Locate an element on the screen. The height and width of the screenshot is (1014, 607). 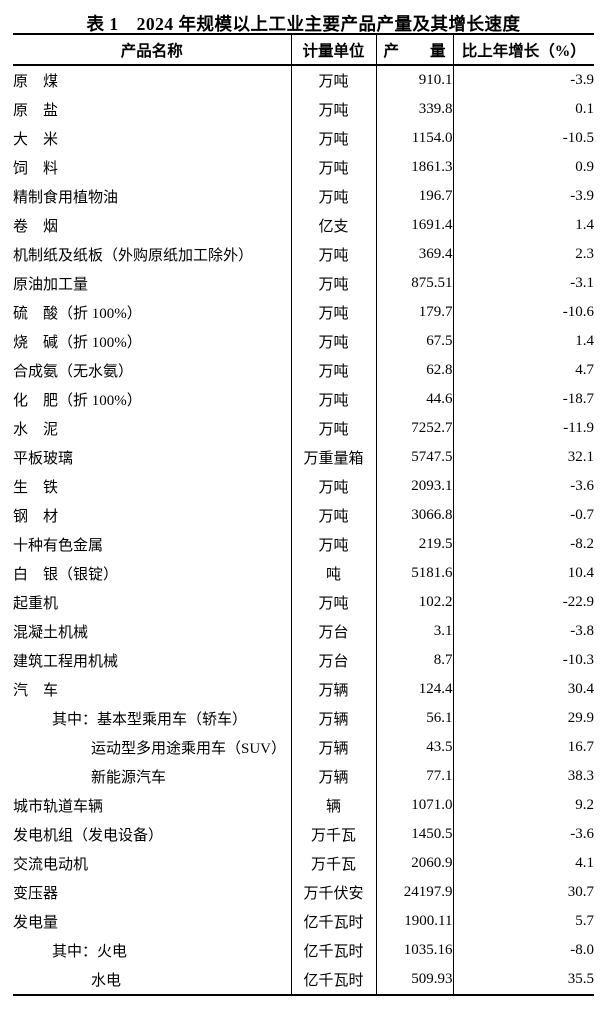
product-name-cell: 起重机 is located at coordinates (36, 604).